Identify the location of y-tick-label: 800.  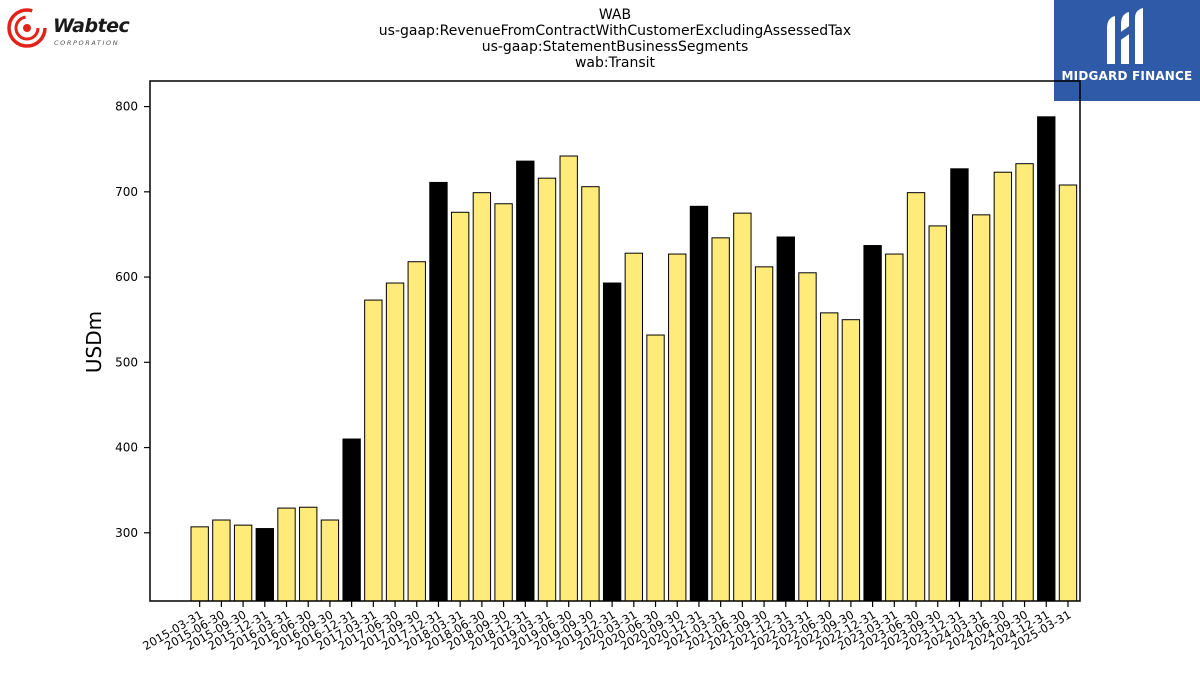
(126, 107).